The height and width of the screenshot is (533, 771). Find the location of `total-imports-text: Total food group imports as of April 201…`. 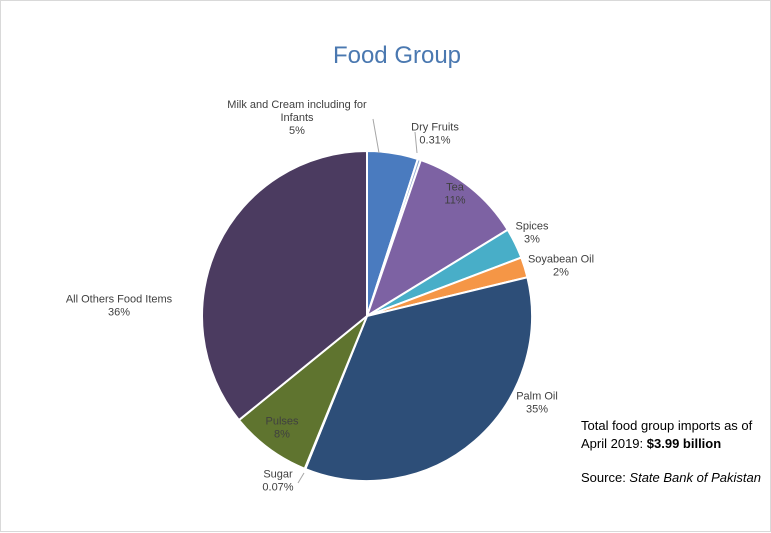

total-imports-text: Total food group imports as of April 201… is located at coordinates (671, 435).